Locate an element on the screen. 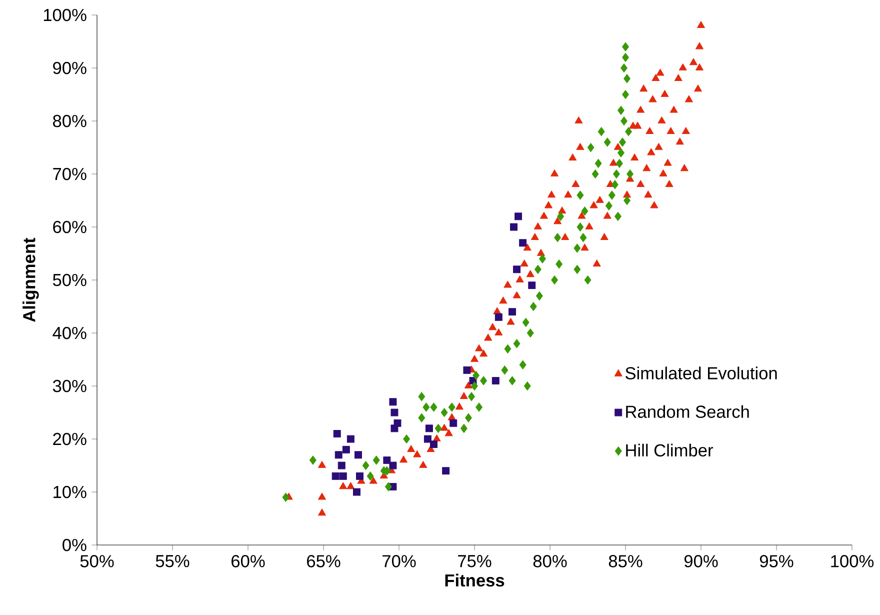 The height and width of the screenshot is (615, 880). x-tick-label: 80% is located at coordinates (550, 561).